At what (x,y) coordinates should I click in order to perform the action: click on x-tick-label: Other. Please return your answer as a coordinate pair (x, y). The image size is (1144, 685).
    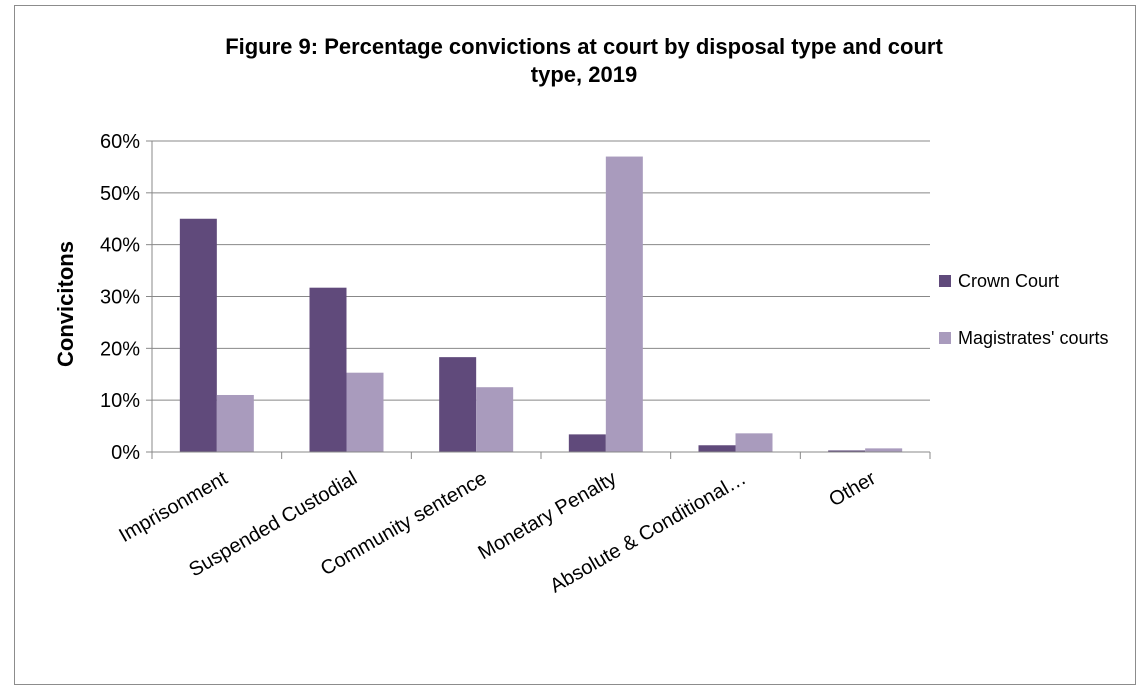
    Looking at the image, I should click on (852, 489).